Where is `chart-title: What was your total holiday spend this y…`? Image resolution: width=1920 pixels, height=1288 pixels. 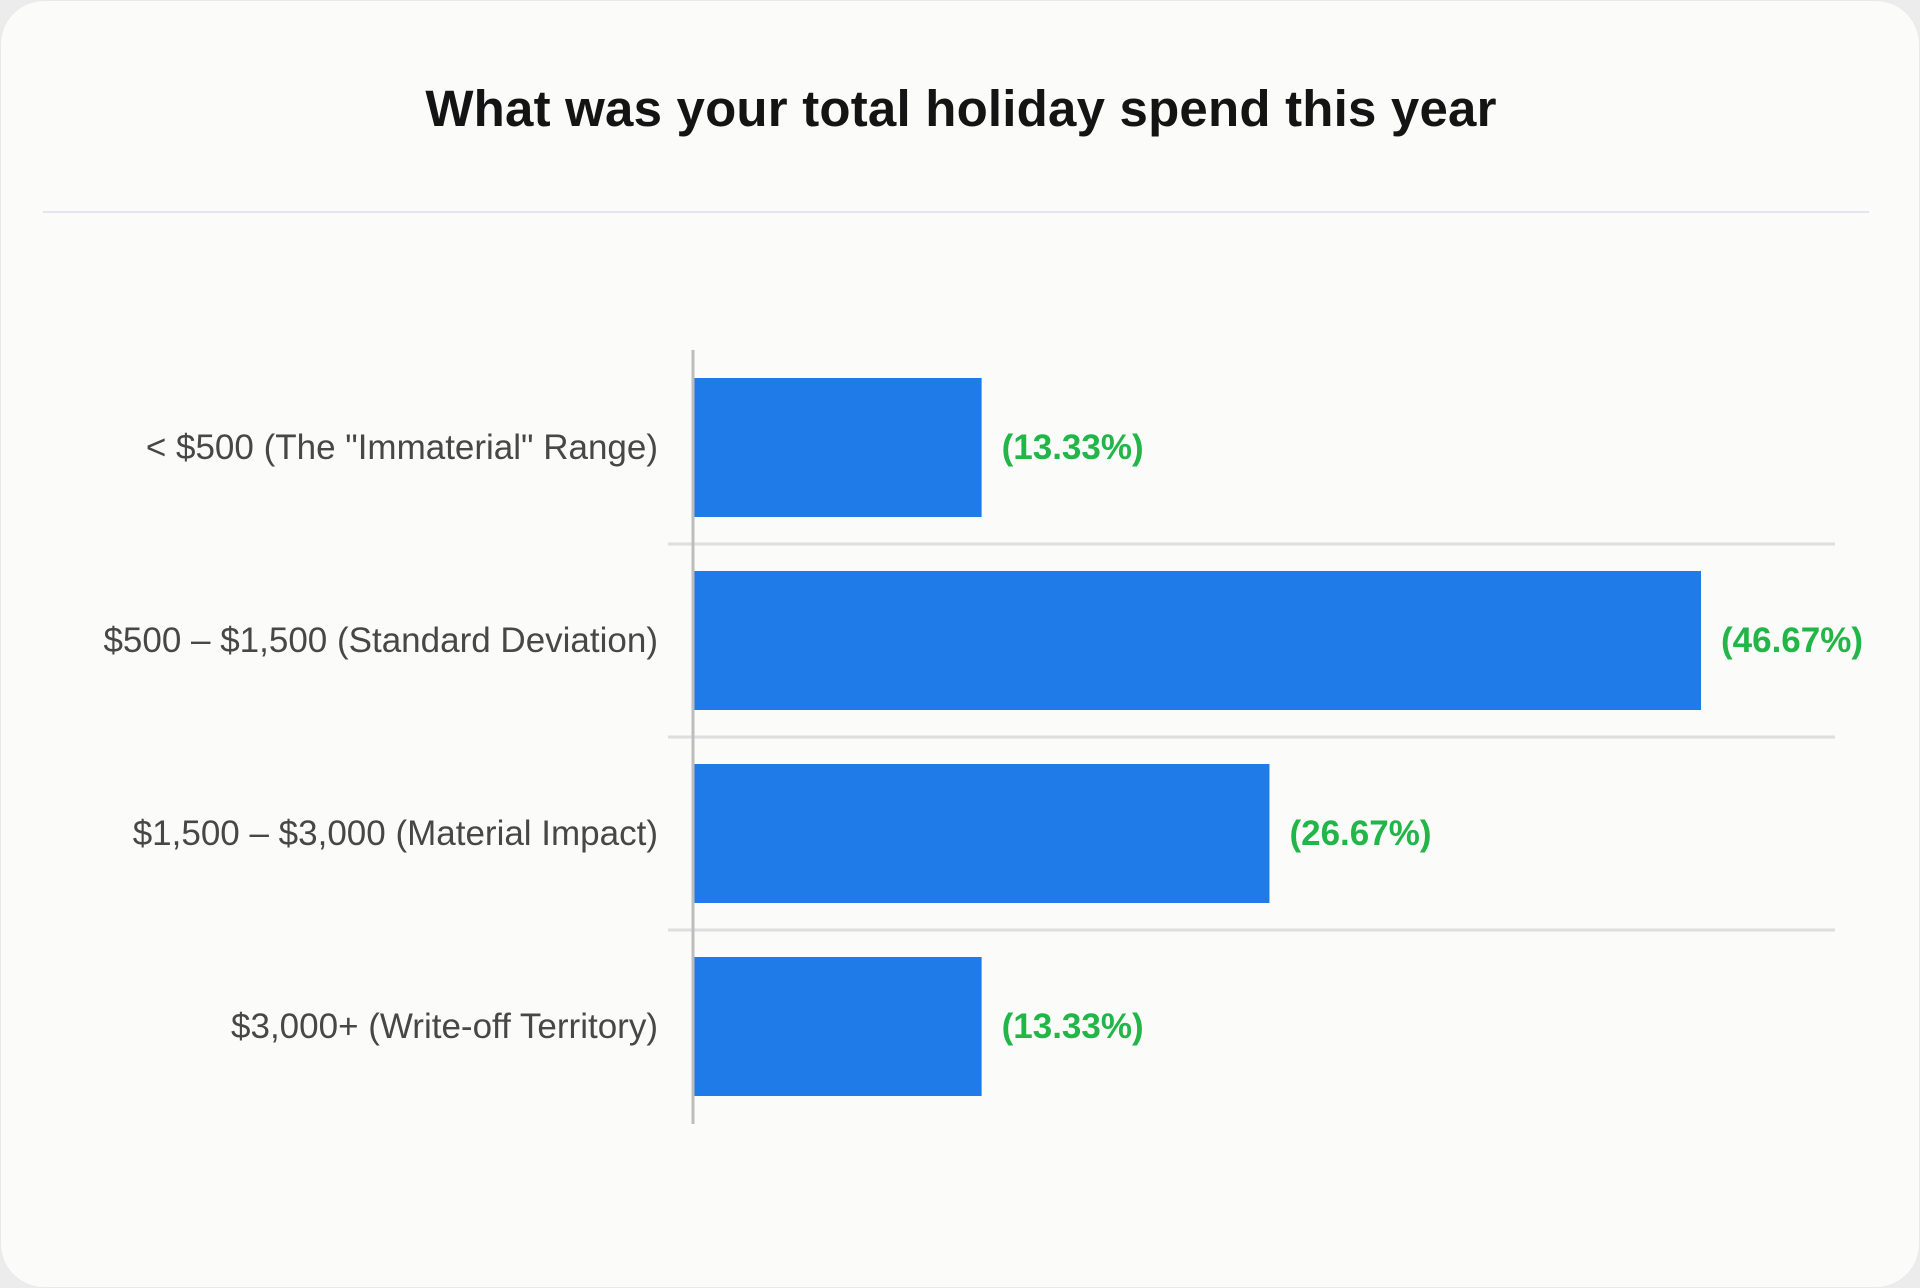 chart-title: What was your total holiday spend this y… is located at coordinates (961, 108).